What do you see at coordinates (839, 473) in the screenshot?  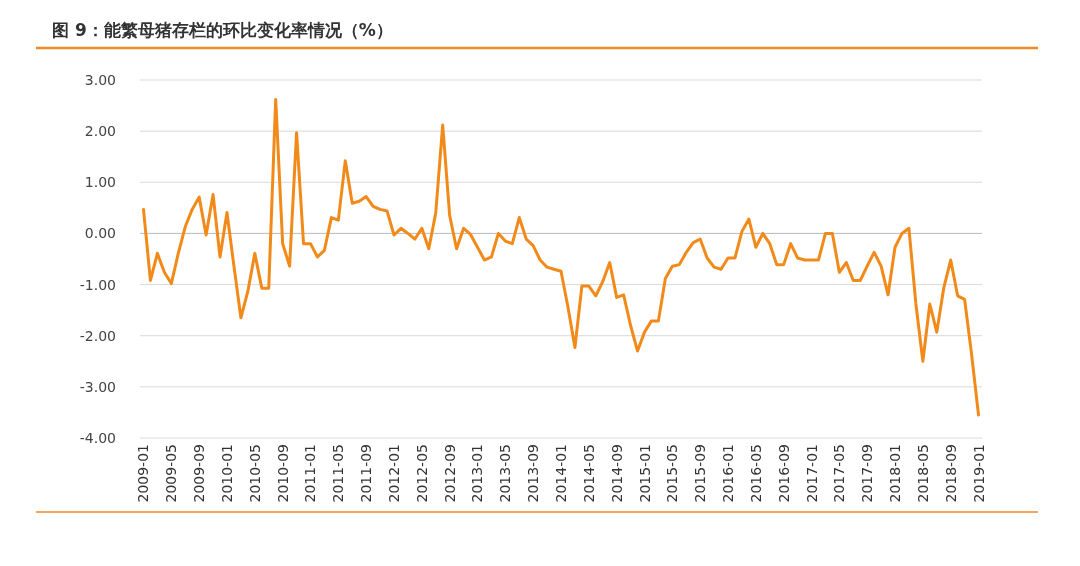 I see `x-tick-label: 2017-05` at bounding box center [839, 473].